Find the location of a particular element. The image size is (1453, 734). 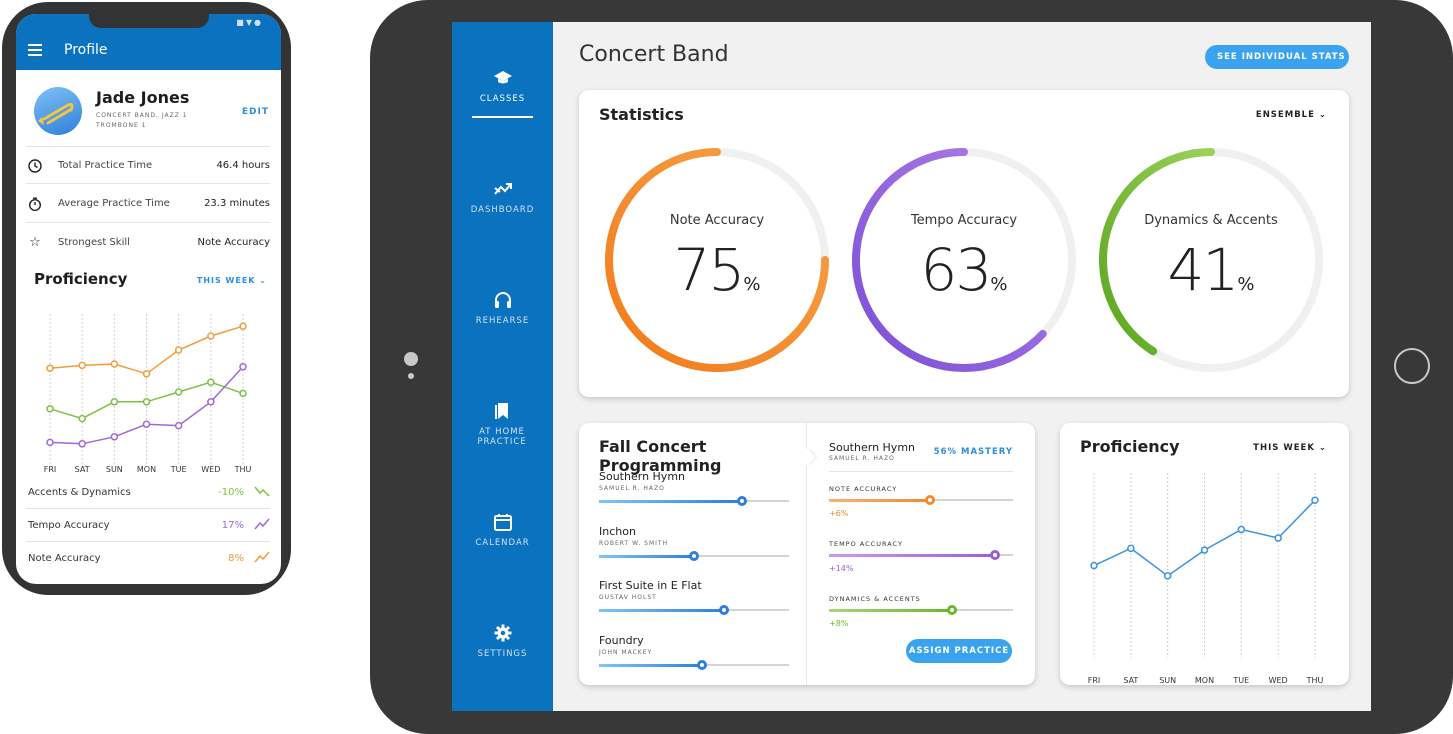

graduation-cap-icon is located at coordinates (502, 77).